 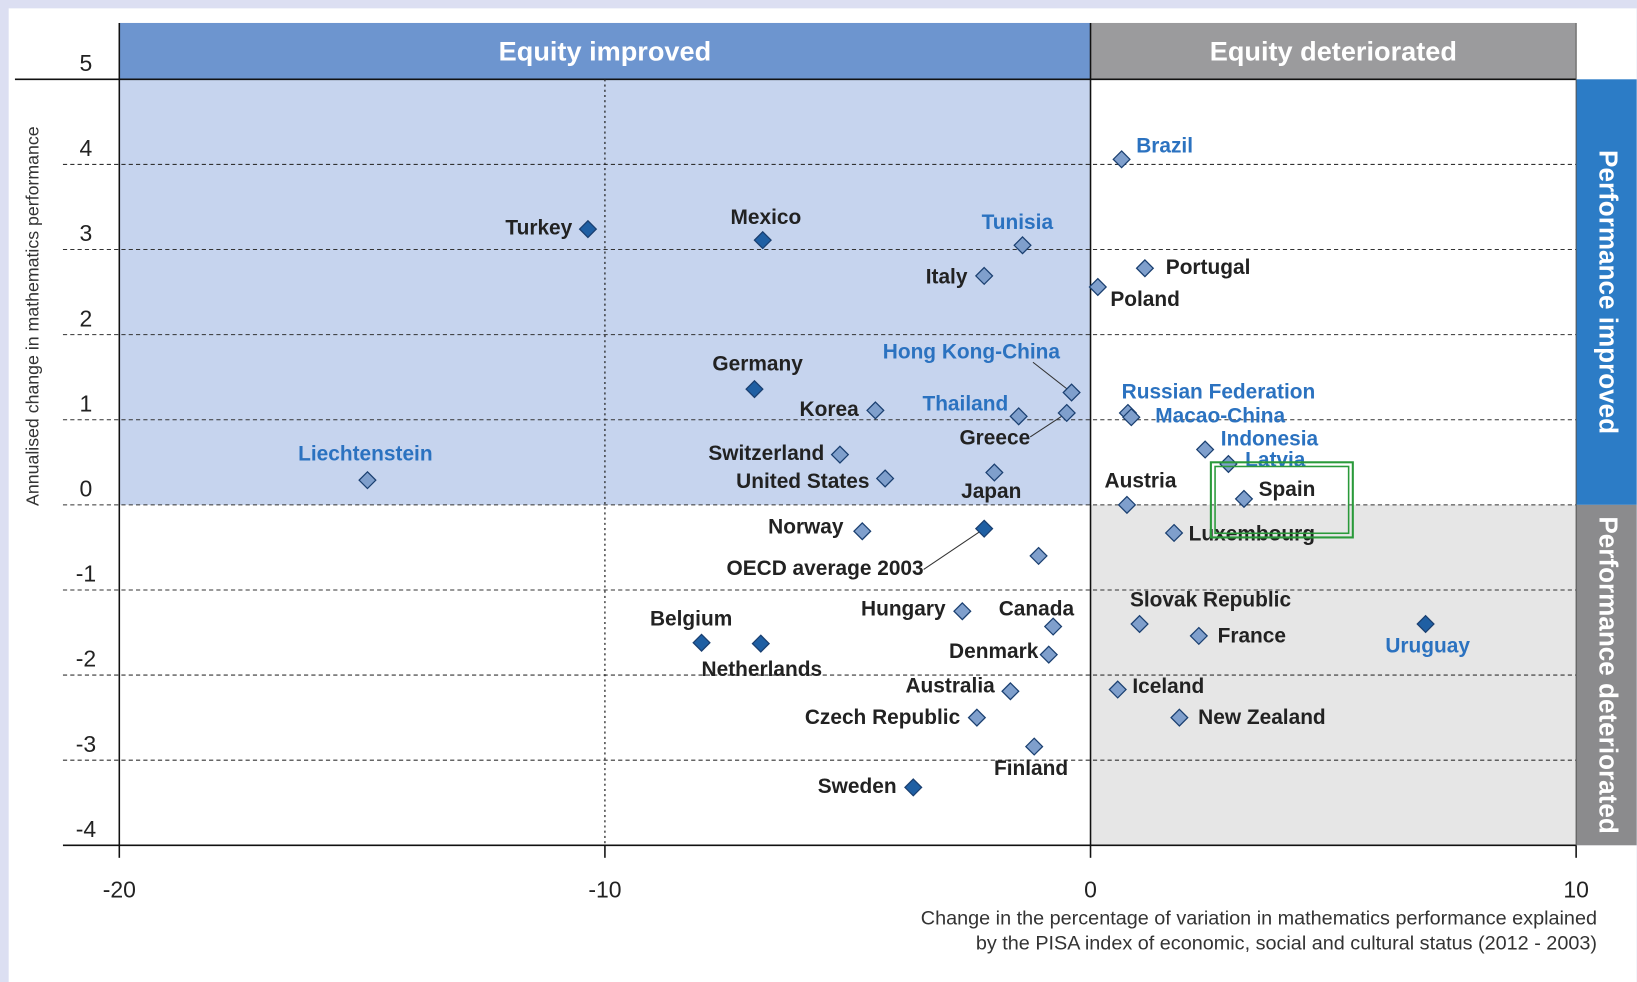 What do you see at coordinates (965, 403) in the screenshot?
I see `point-label: Thailand` at bounding box center [965, 403].